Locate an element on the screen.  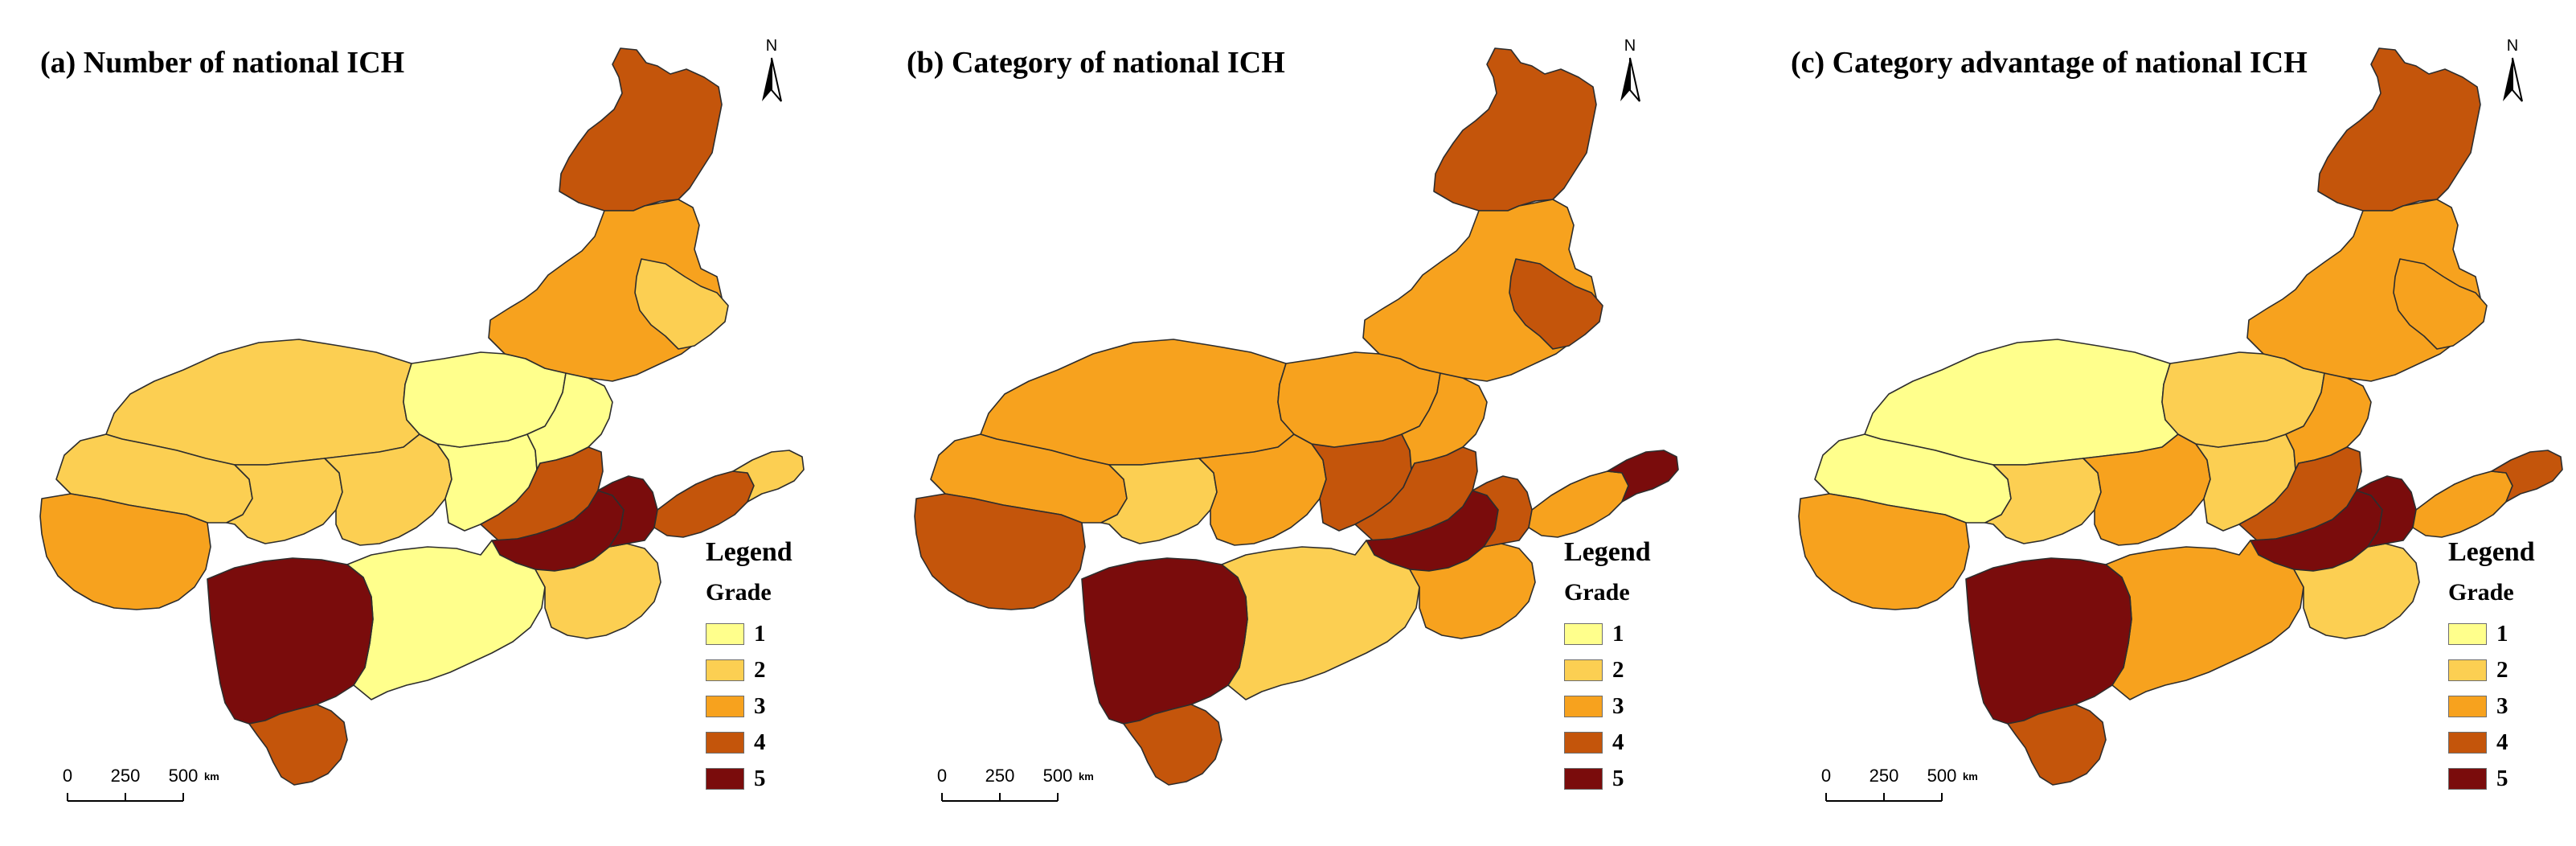
legend-title: Legend is located at coordinates (1607, 552).